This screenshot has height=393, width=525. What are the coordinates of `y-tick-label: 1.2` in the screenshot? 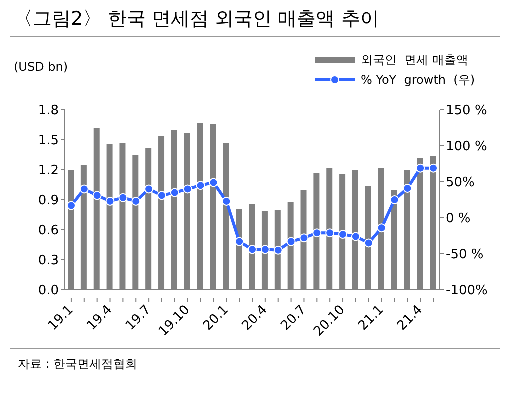 It's located at (48, 171).